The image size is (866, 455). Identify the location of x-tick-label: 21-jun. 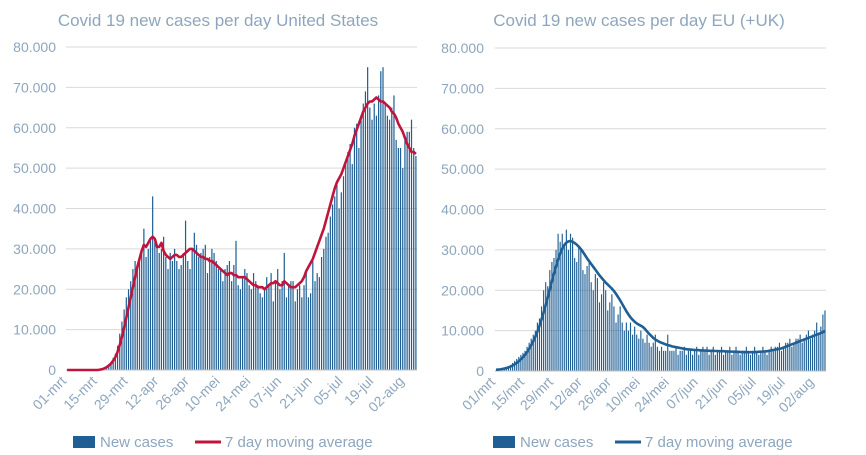
(295, 392).